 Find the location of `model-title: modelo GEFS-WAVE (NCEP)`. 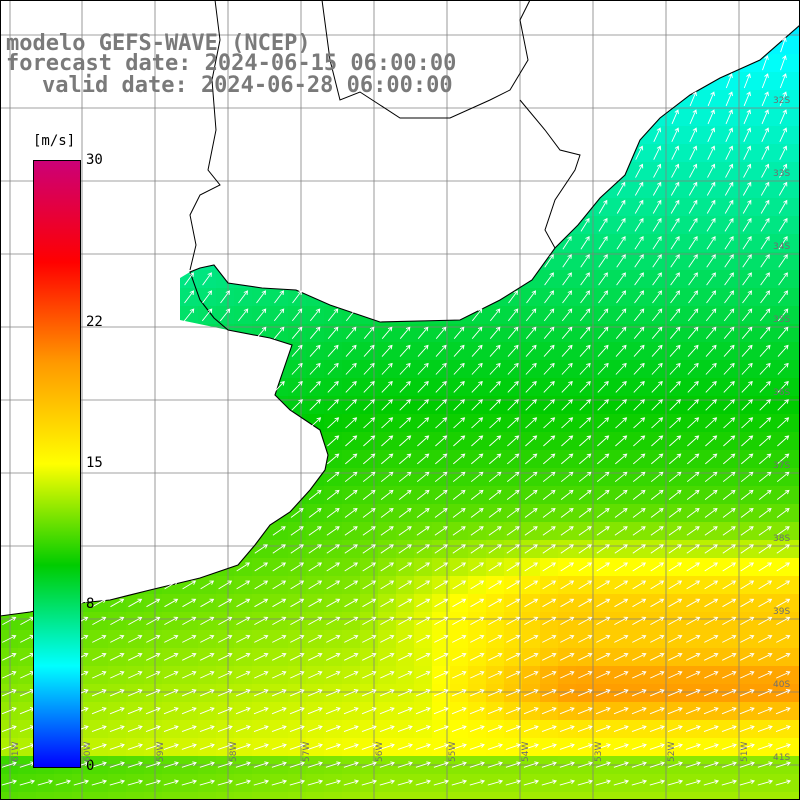

model-title: modelo GEFS-WAVE (NCEP) is located at coordinates (158, 43).